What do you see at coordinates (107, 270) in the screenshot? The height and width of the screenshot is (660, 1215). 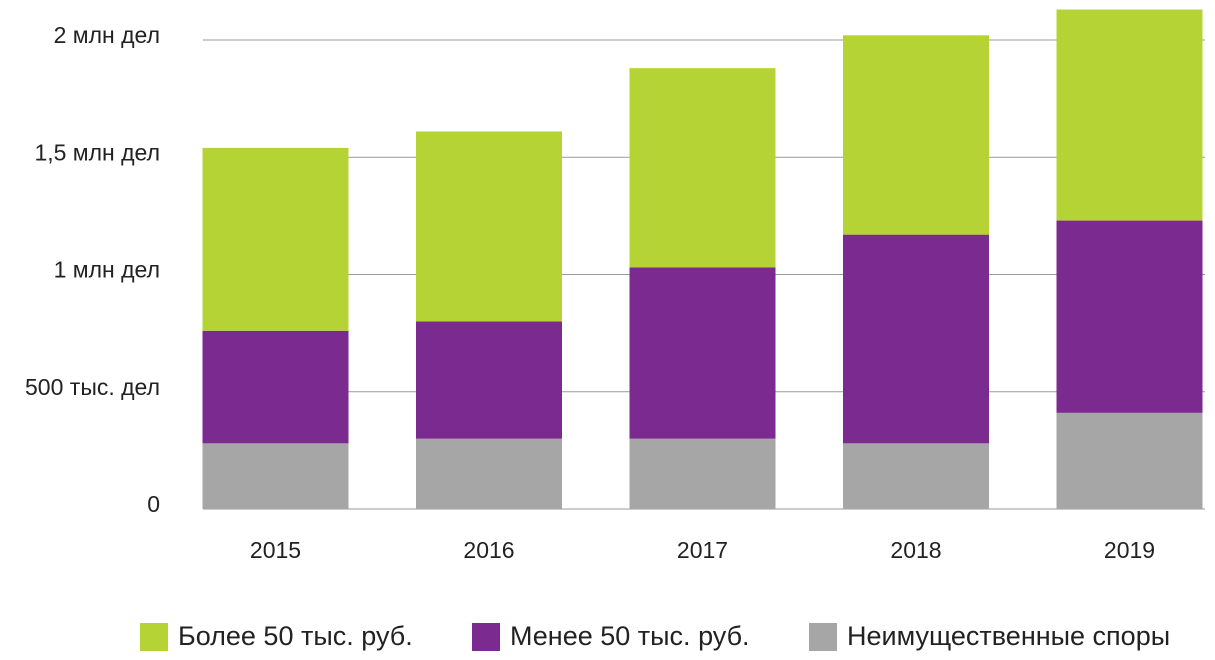 I see `y-tick-label: 1 млн дел` at bounding box center [107, 270].